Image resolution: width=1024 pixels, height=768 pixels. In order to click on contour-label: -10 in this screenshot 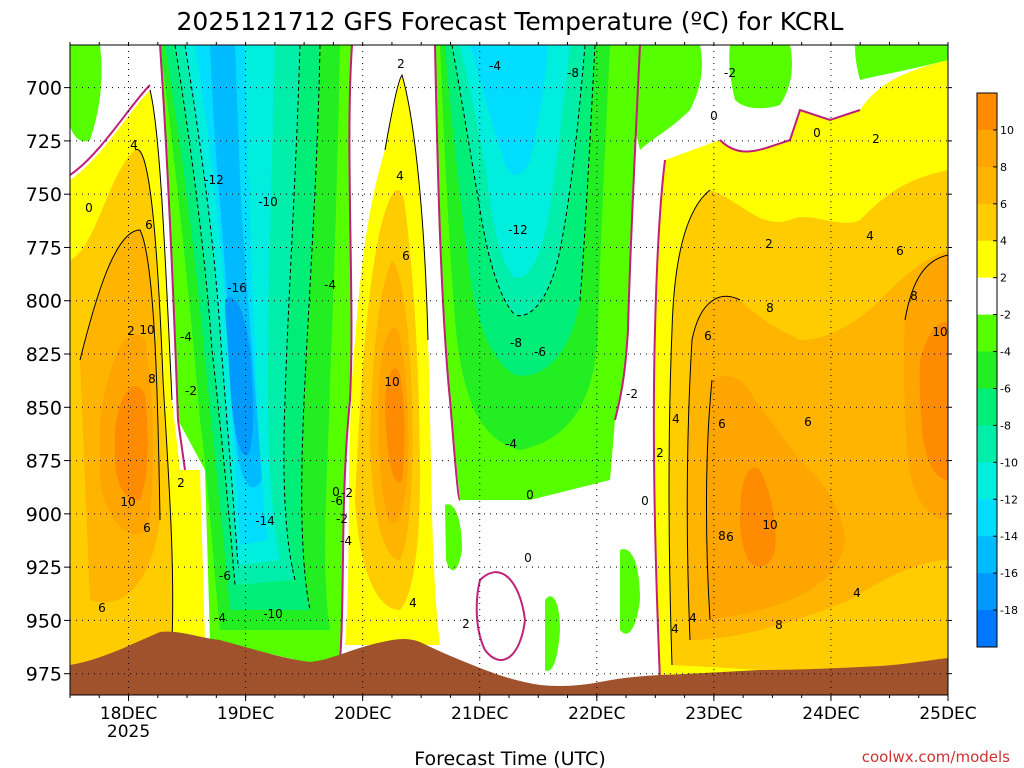, I will do `click(273, 614)`.